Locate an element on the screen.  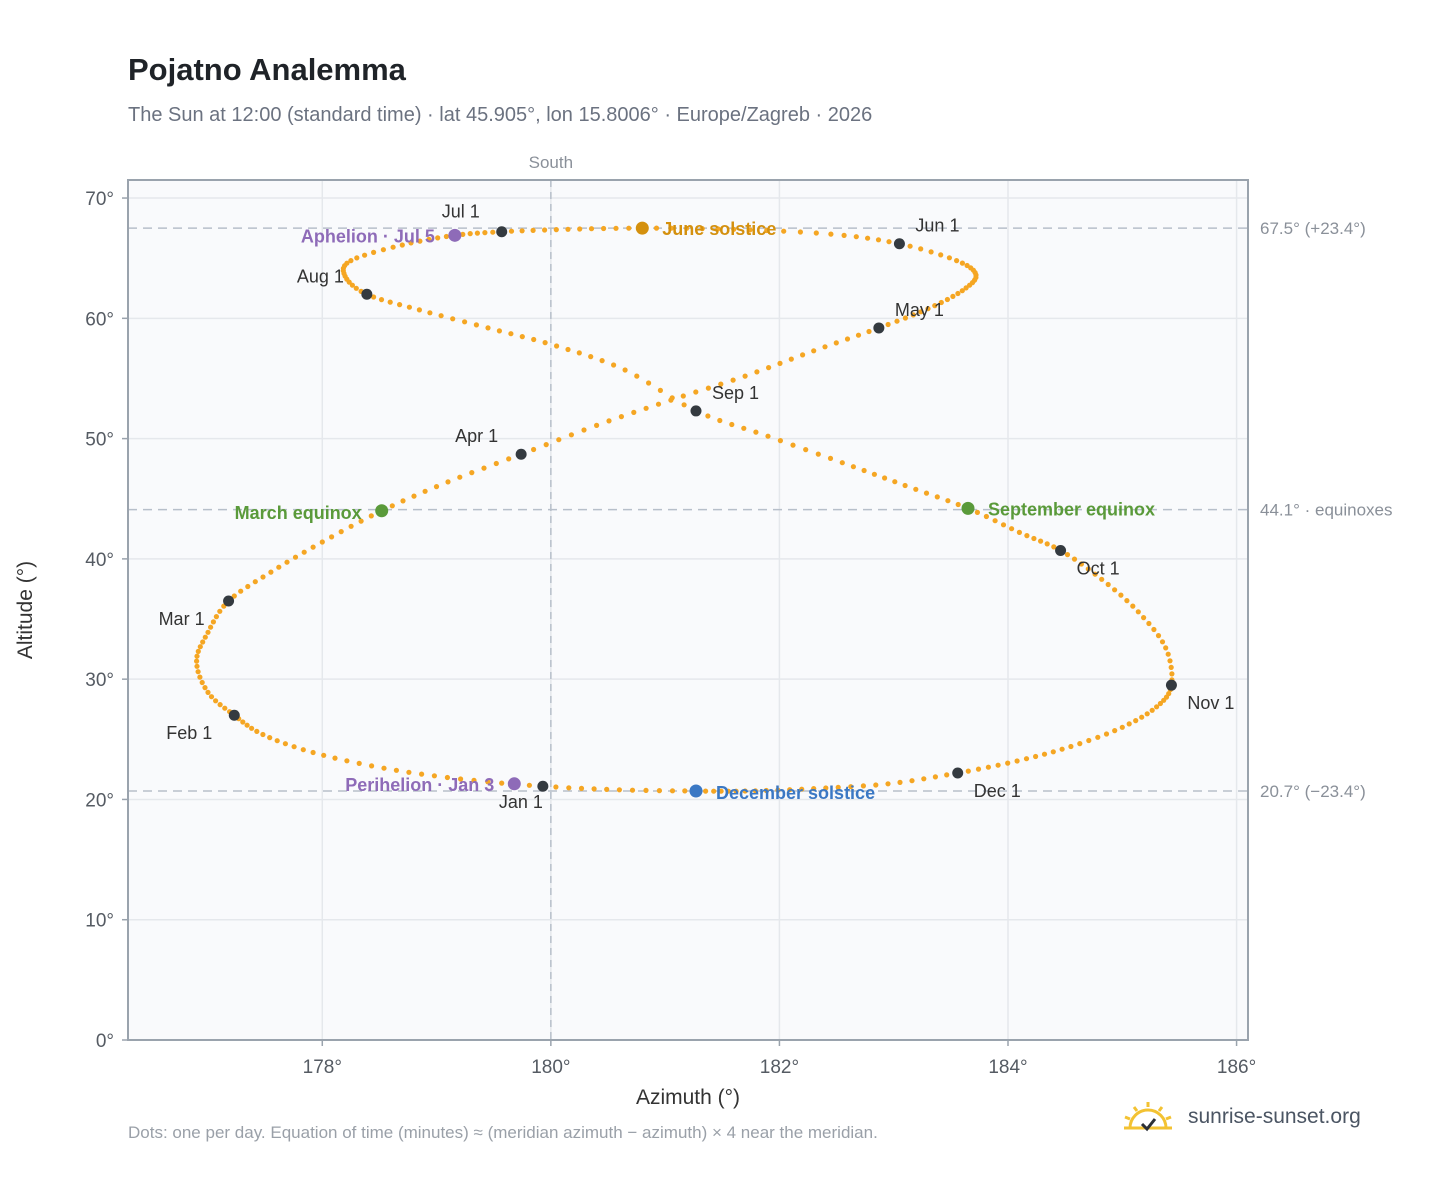
month-label: Mar 1 is located at coordinates (182, 619).